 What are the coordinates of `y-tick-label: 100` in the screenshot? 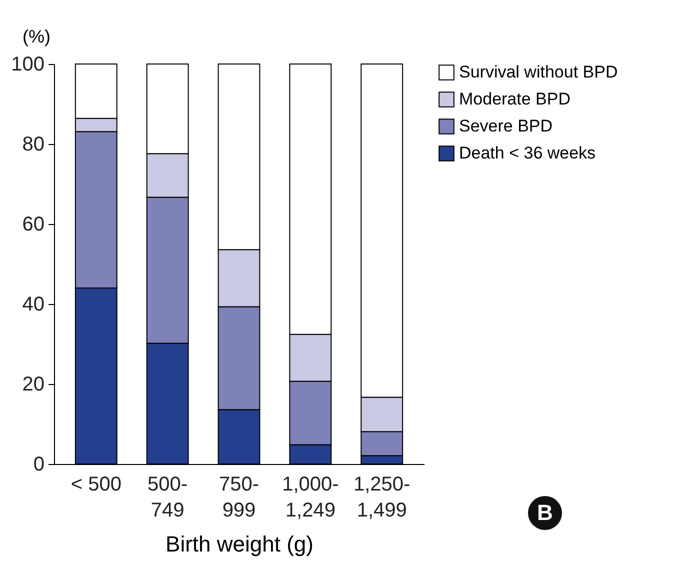 It's located at (27, 65).